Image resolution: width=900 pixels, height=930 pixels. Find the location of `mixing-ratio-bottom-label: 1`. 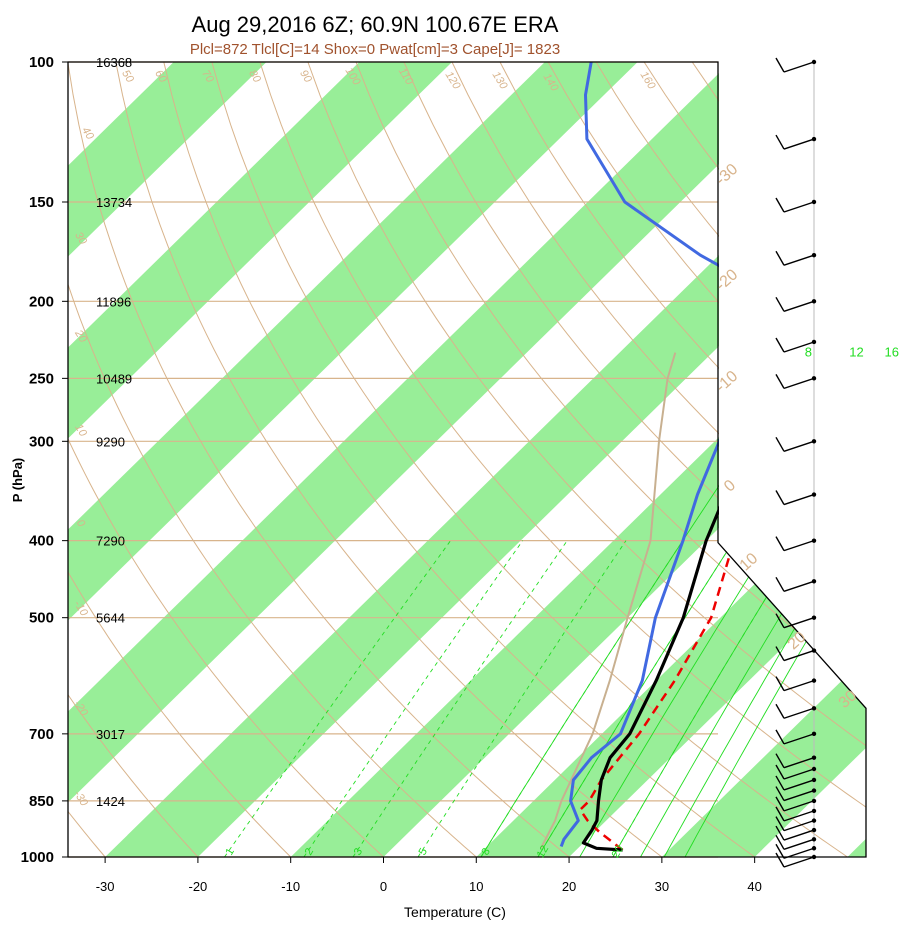

mixing-ratio-bottom-label: 1 is located at coordinates (229, 851).